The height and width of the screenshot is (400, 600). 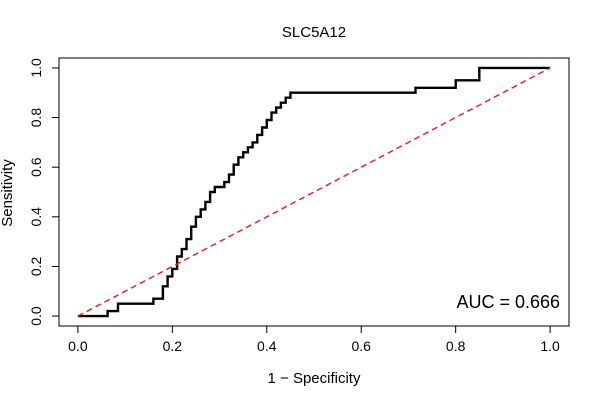 What do you see at coordinates (361, 346) in the screenshot?
I see `x-tick-label: 0.6` at bounding box center [361, 346].